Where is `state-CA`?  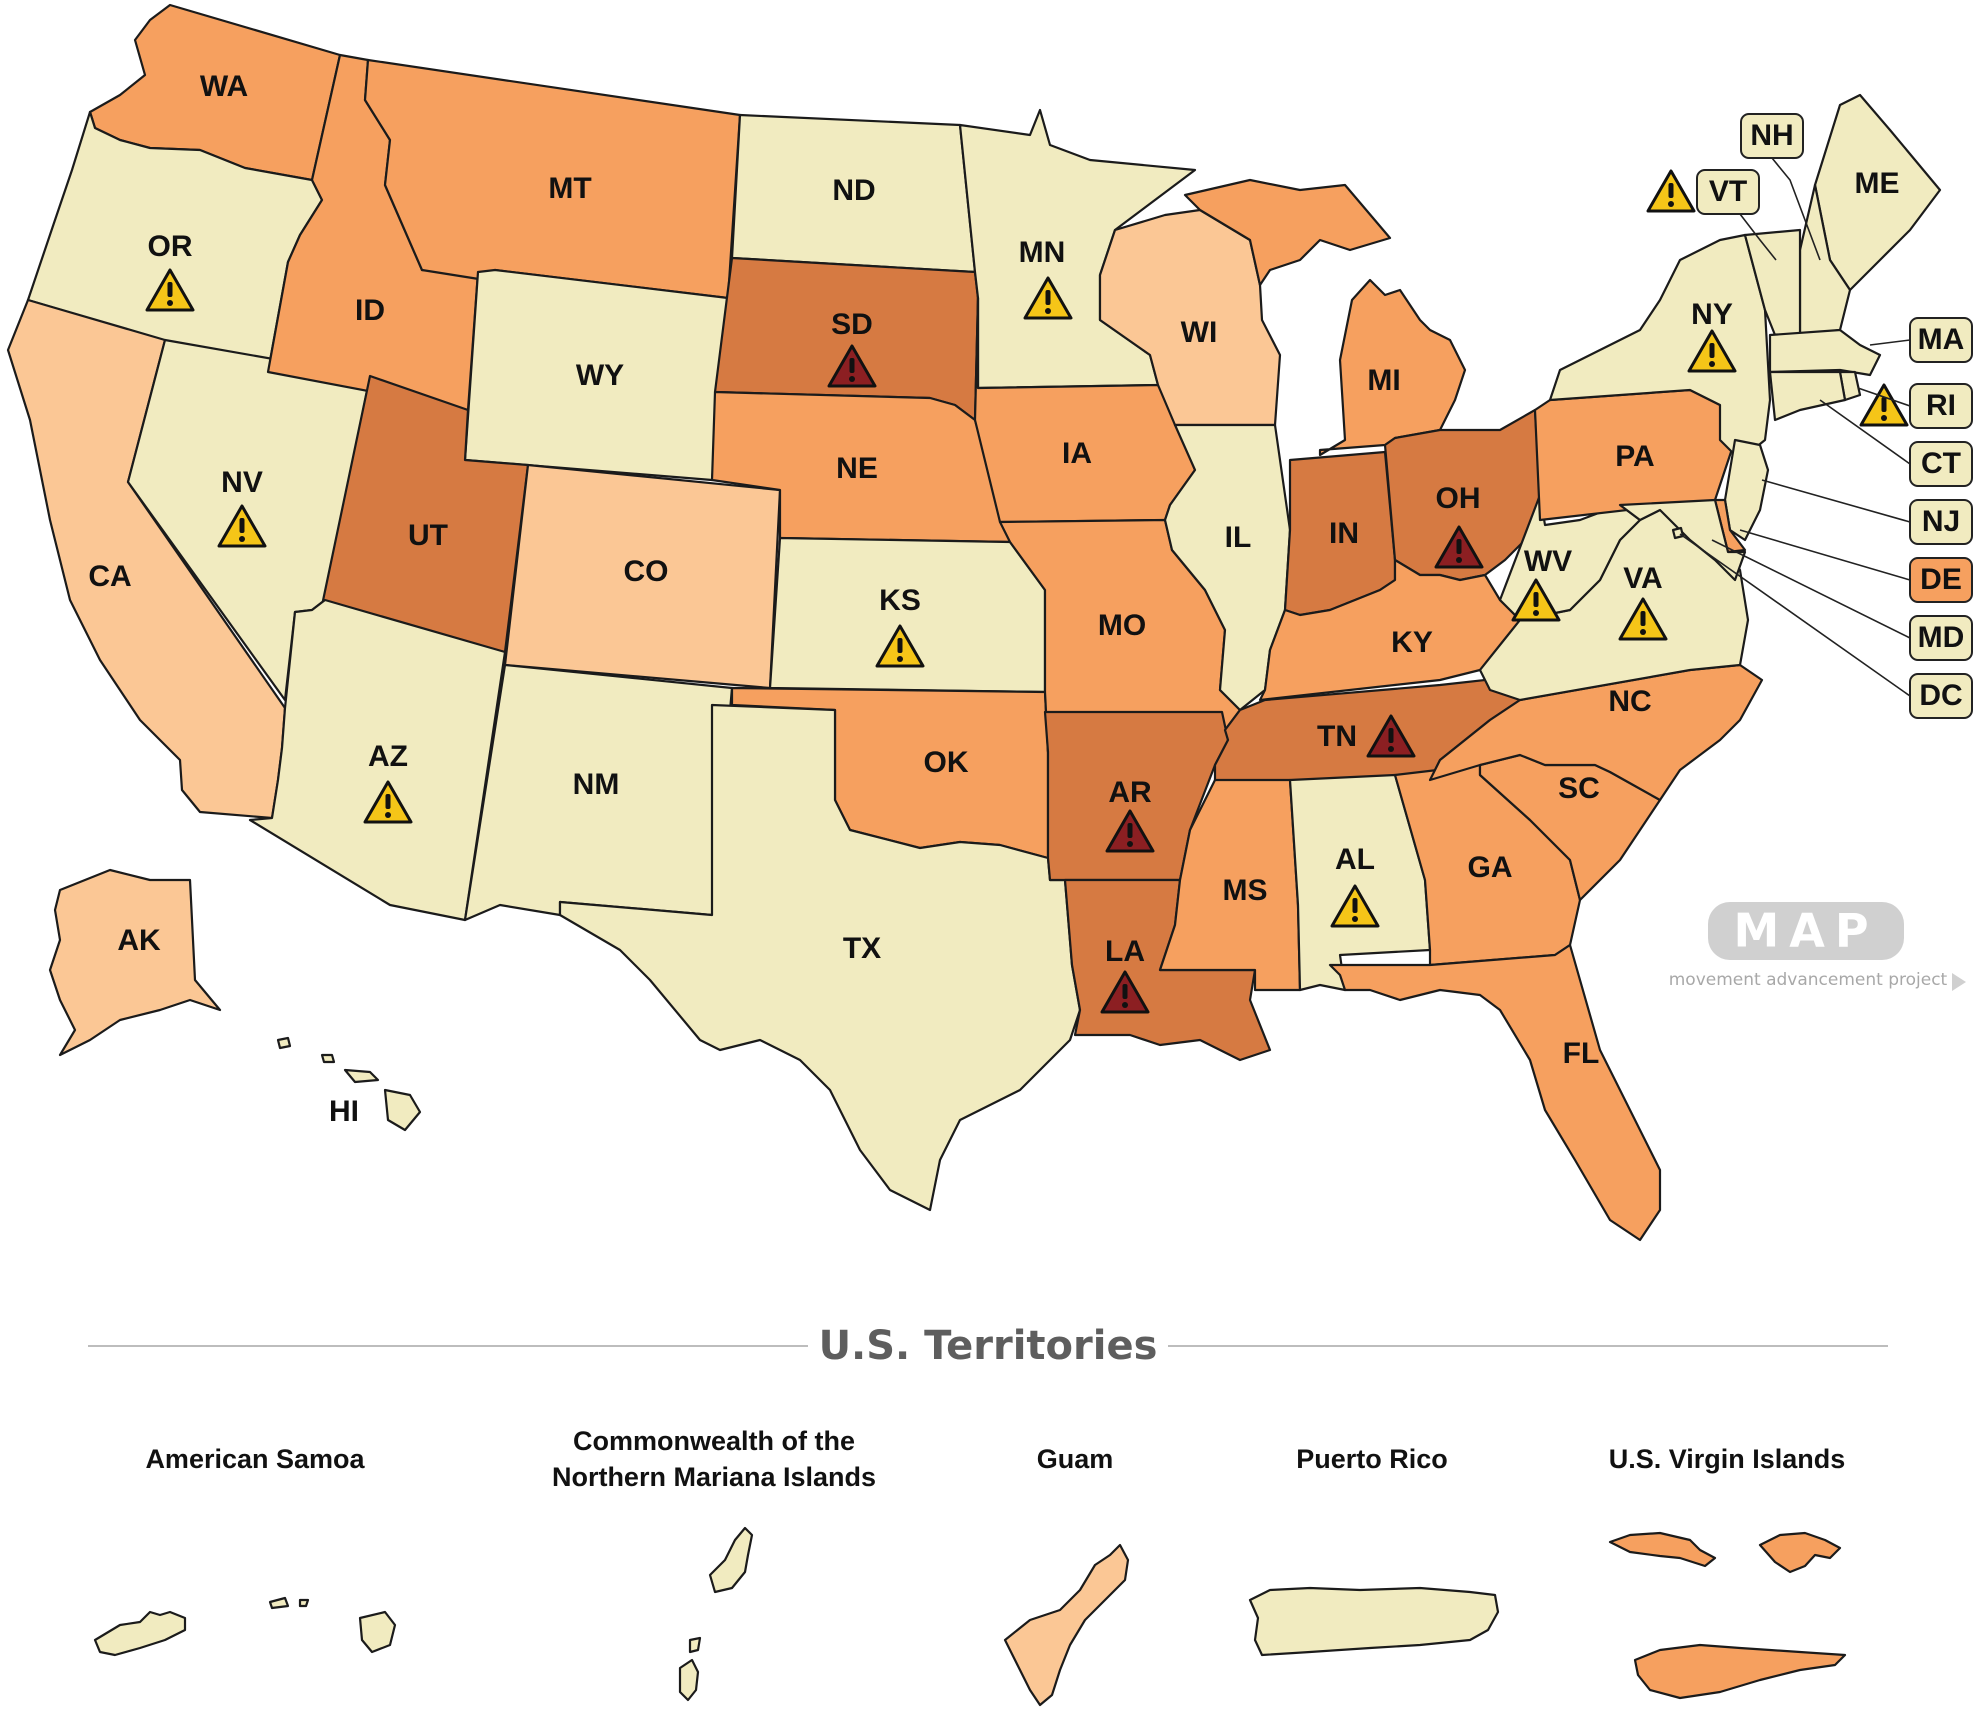
state-CA is located at coordinates (146, 559).